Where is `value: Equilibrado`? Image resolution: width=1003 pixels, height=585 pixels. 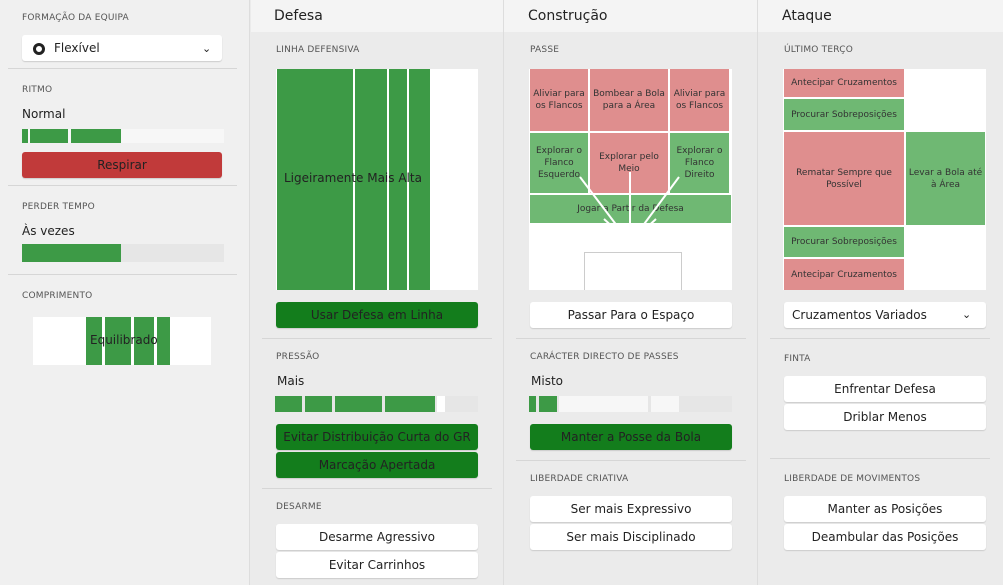
value: Equilibrado is located at coordinates (124, 340).